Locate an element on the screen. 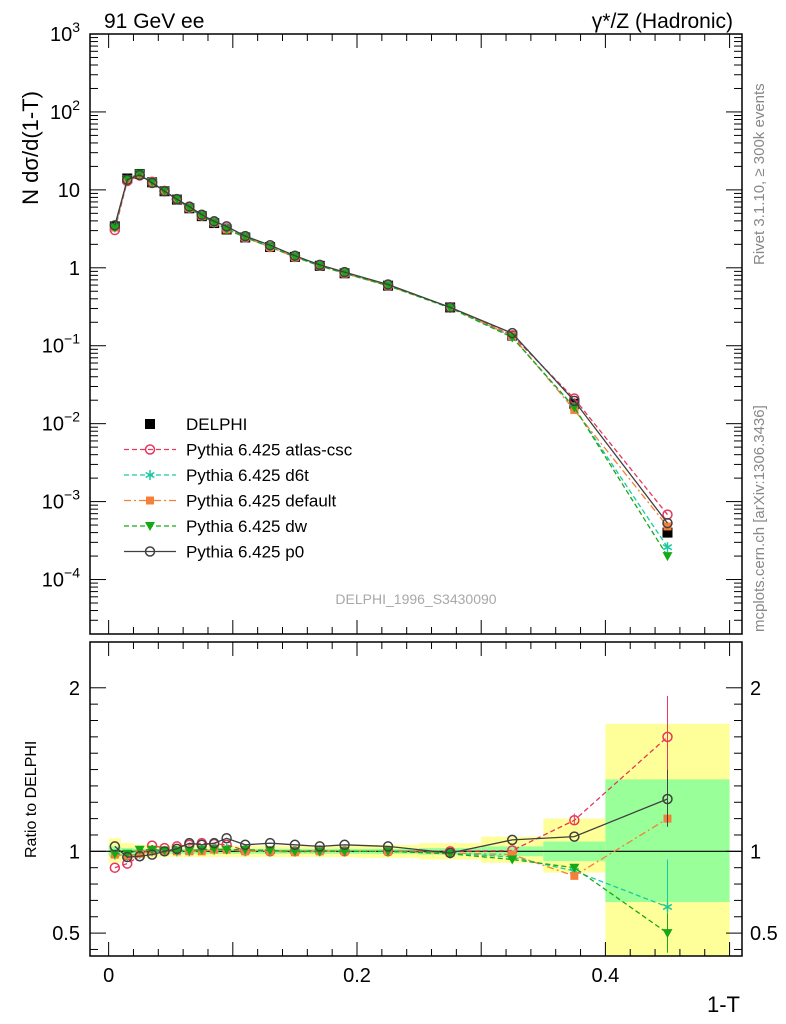  rivet-label: Rivet 3.1.10, ≥ 300k events is located at coordinates (759, 174).